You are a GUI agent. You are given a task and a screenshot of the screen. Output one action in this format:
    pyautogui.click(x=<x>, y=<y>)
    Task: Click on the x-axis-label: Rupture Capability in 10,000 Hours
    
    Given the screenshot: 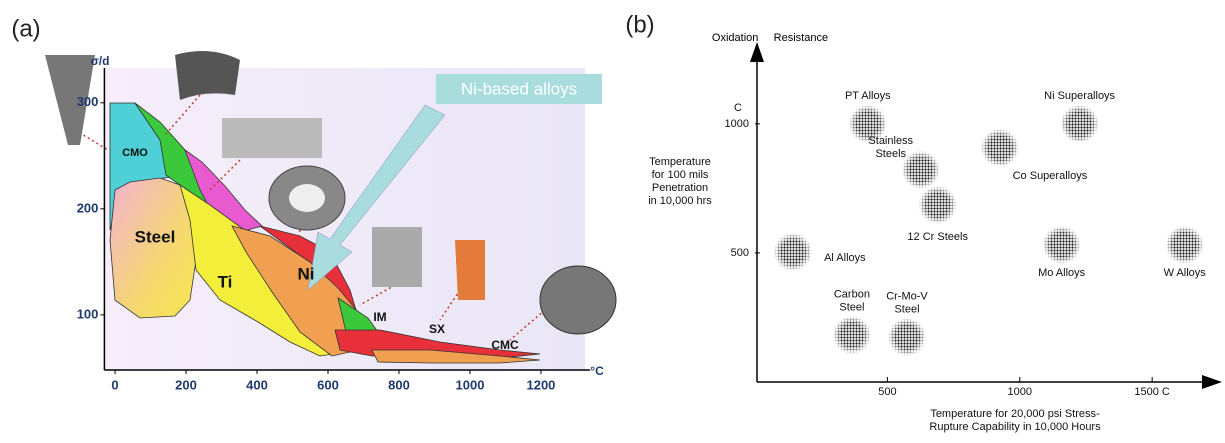 What is the action you would take?
    pyautogui.click(x=1015, y=427)
    